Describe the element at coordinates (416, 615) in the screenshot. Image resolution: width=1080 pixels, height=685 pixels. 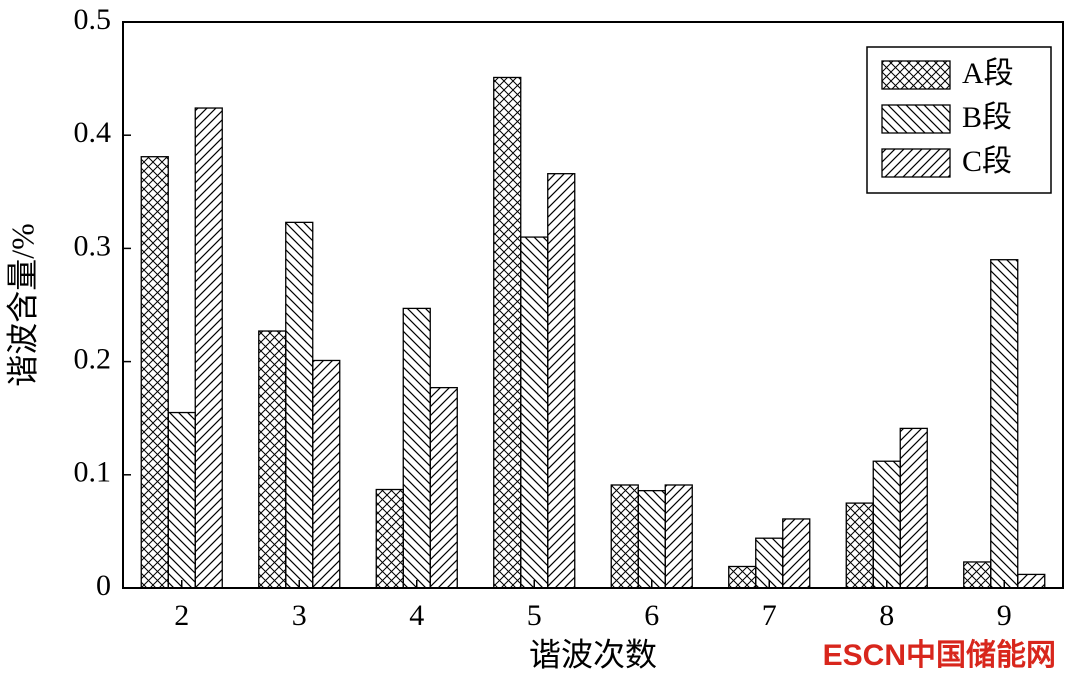
I see `x-tick-label: 4` at that location.